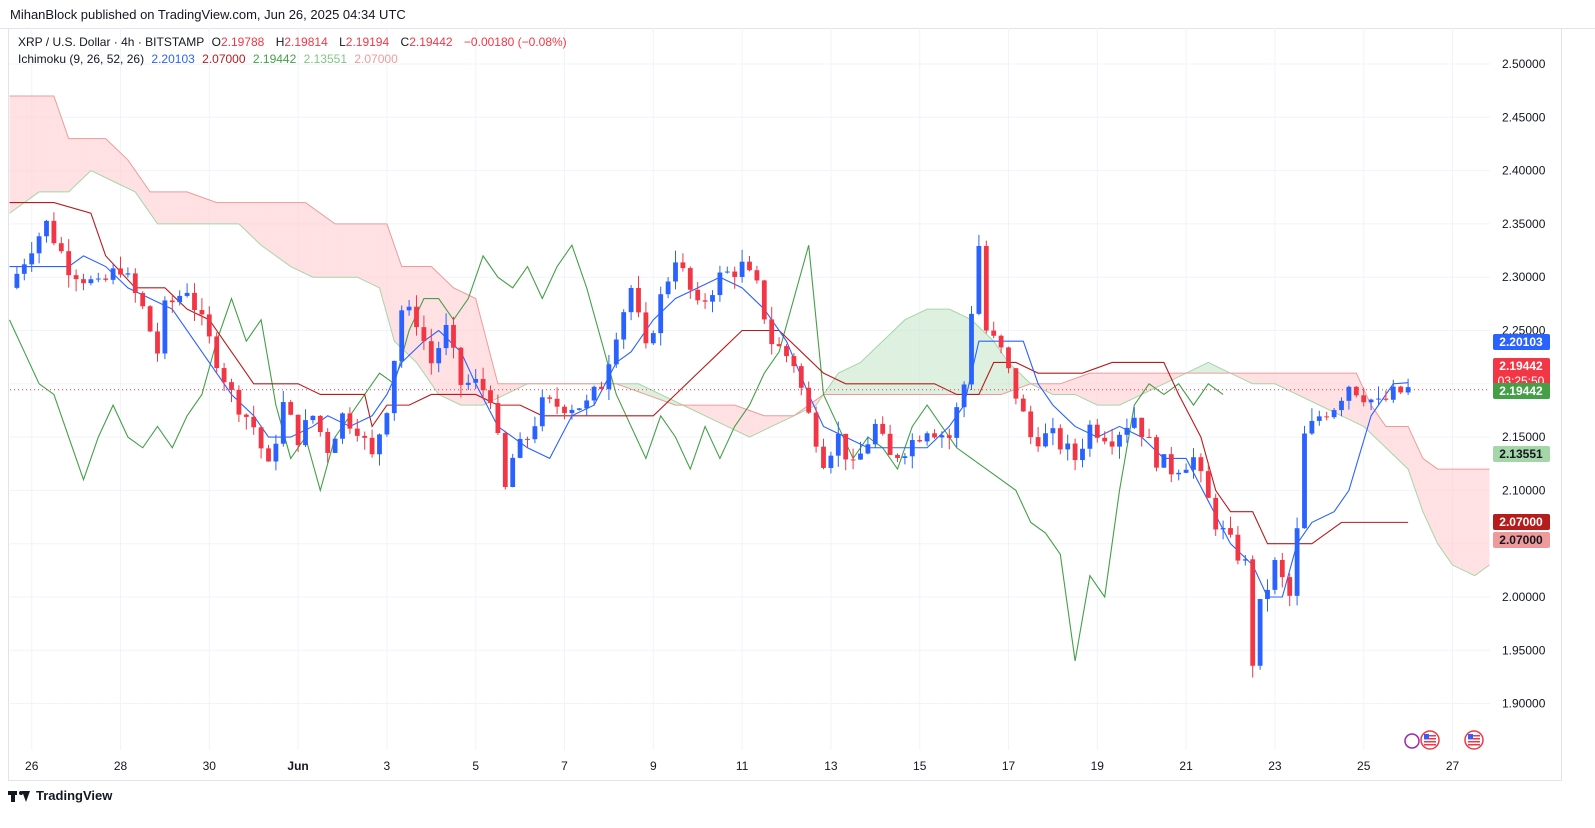 The width and height of the screenshot is (1595, 828). Describe the element at coordinates (111, 42) in the screenshot. I see `symbol-name: XRP / U.S. Dollar · 4h · BITSTAMP` at that location.